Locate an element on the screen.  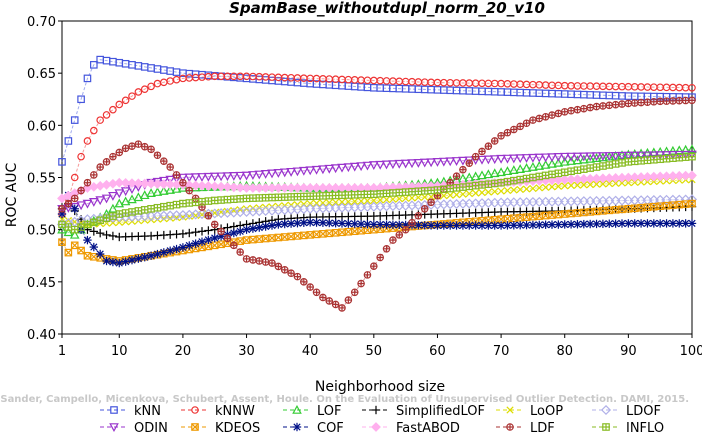
legend-label: KDEOS is located at coordinates (237, 427).